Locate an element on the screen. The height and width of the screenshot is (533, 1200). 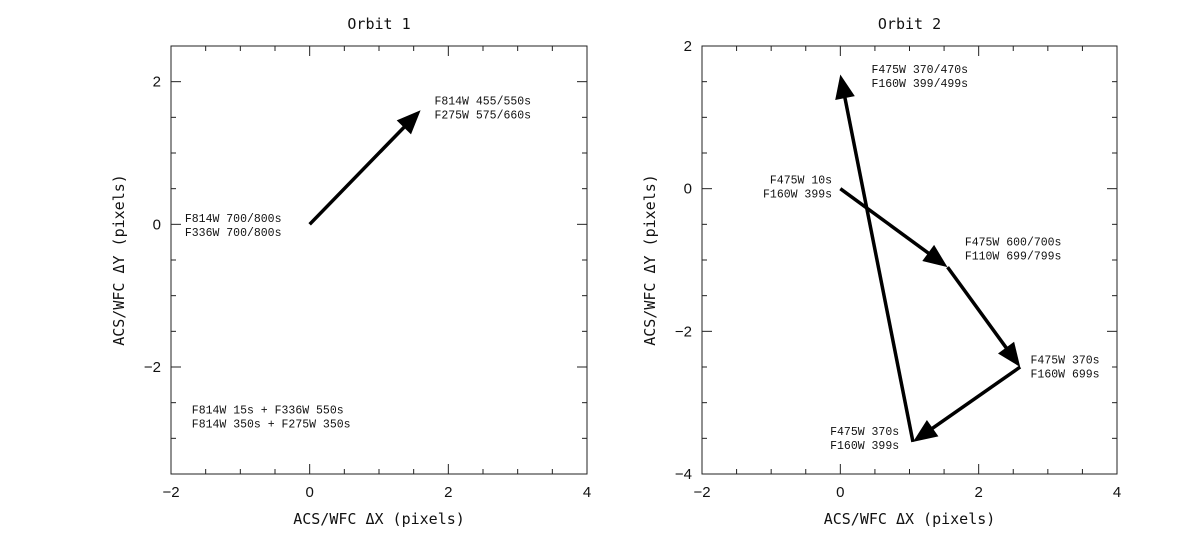
annotation: F475W 370/470s F160W 399/499s is located at coordinates (919, 77).